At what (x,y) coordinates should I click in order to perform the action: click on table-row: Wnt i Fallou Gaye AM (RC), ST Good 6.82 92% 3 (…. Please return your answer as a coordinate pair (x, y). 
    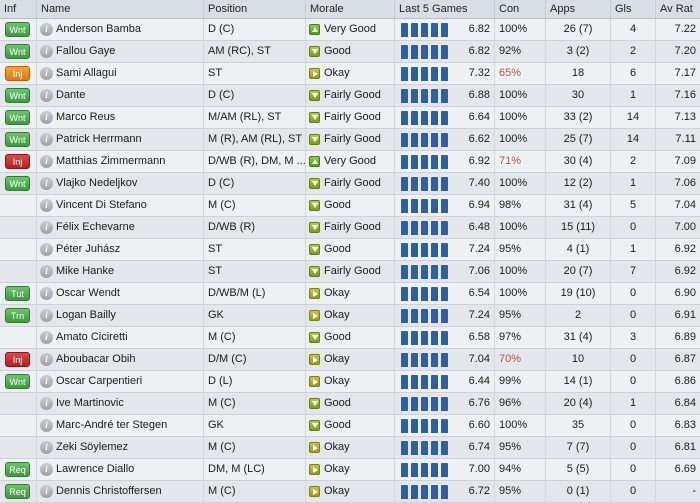
    Looking at the image, I should click on (350, 52).